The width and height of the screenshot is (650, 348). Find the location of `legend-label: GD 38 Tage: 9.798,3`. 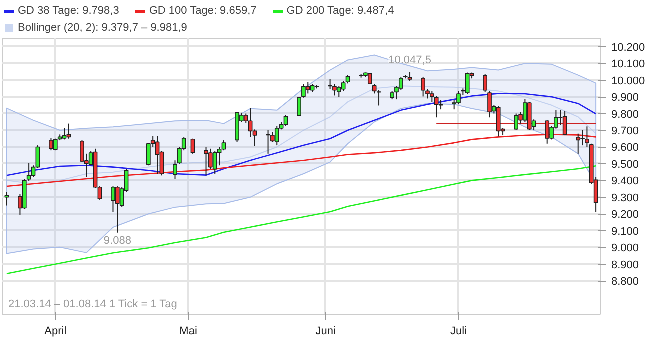

legend-label: GD 38 Tage: 9.798,3 is located at coordinates (69, 11).